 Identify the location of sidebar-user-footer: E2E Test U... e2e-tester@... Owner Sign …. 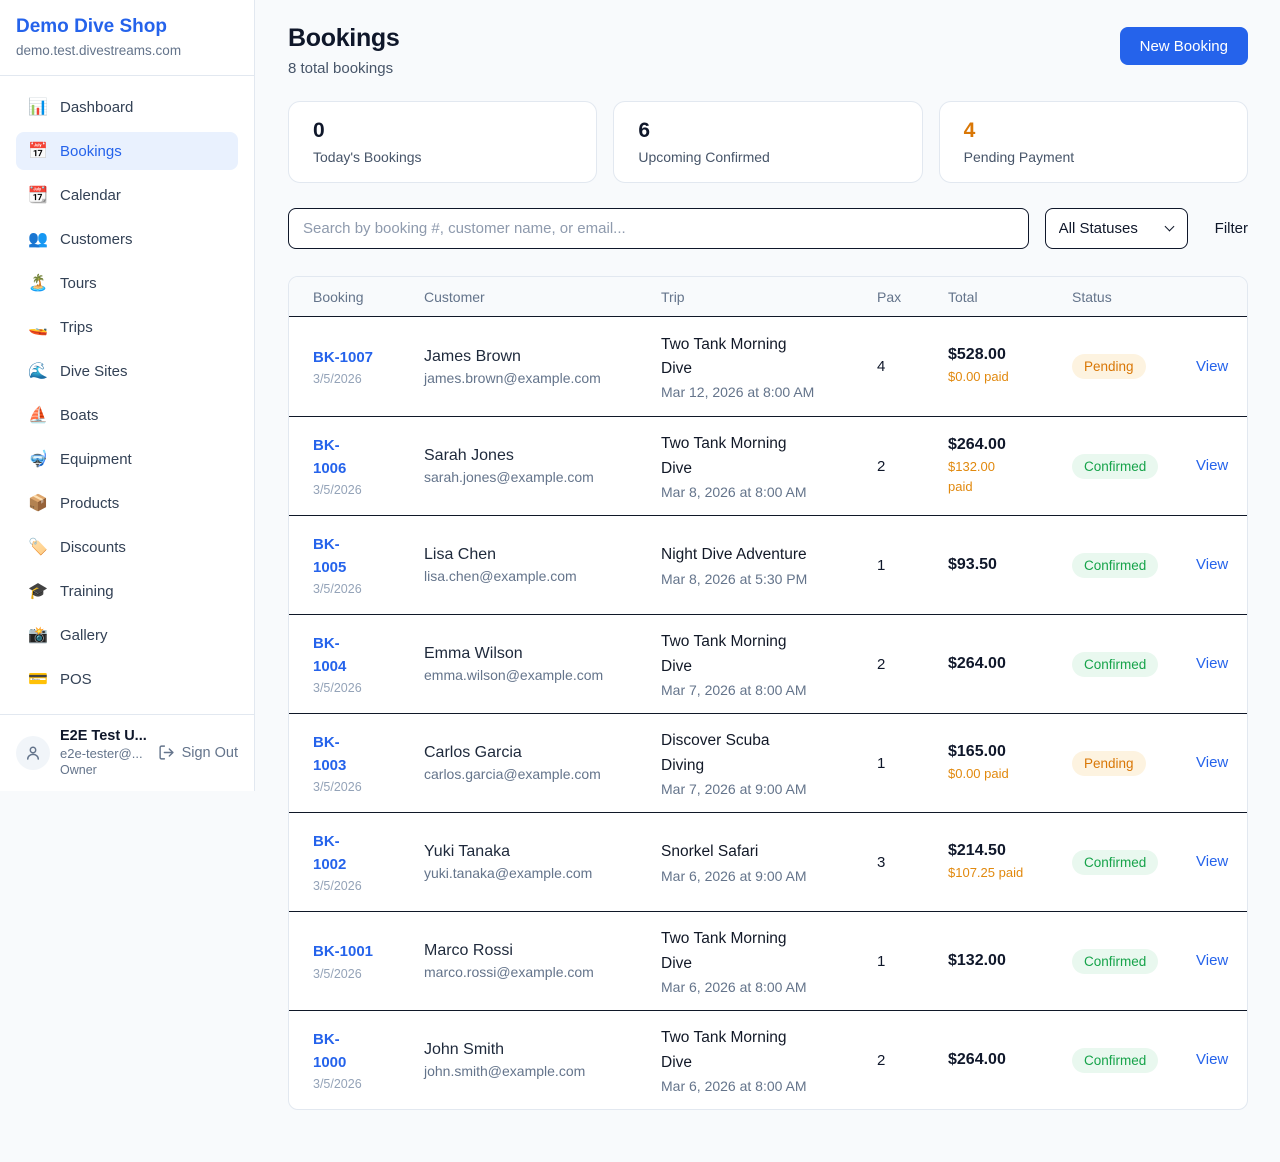
(127, 752).